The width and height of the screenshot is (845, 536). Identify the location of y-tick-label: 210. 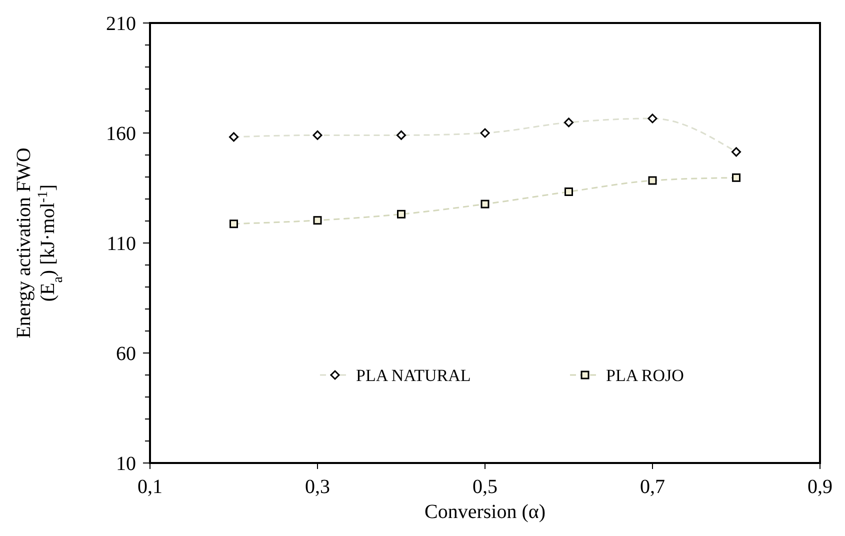
(121, 24).